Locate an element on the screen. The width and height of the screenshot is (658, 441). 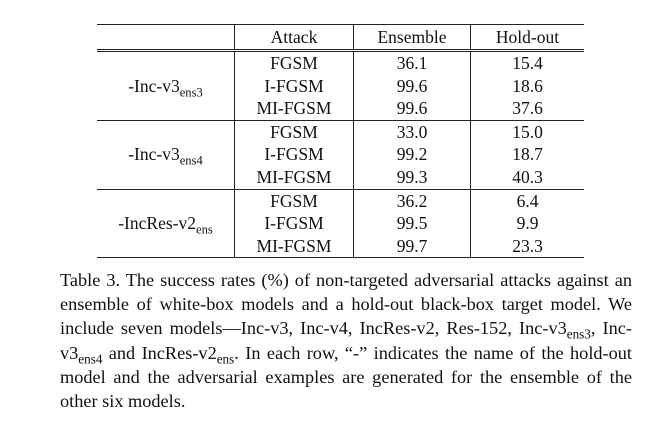
table-row: -Inc-v3ens4 FGSM 33.0 15.0 is located at coordinates (340, 143).